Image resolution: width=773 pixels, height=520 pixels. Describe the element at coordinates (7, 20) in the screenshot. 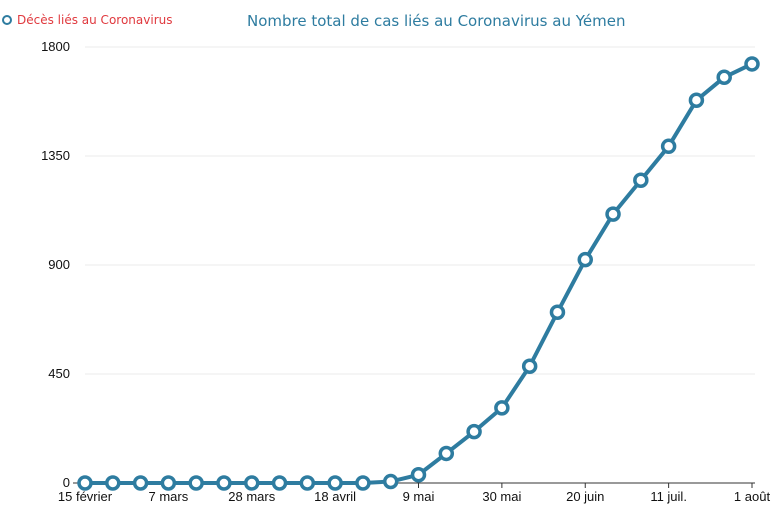

I see `legend-marker-icon` at that location.